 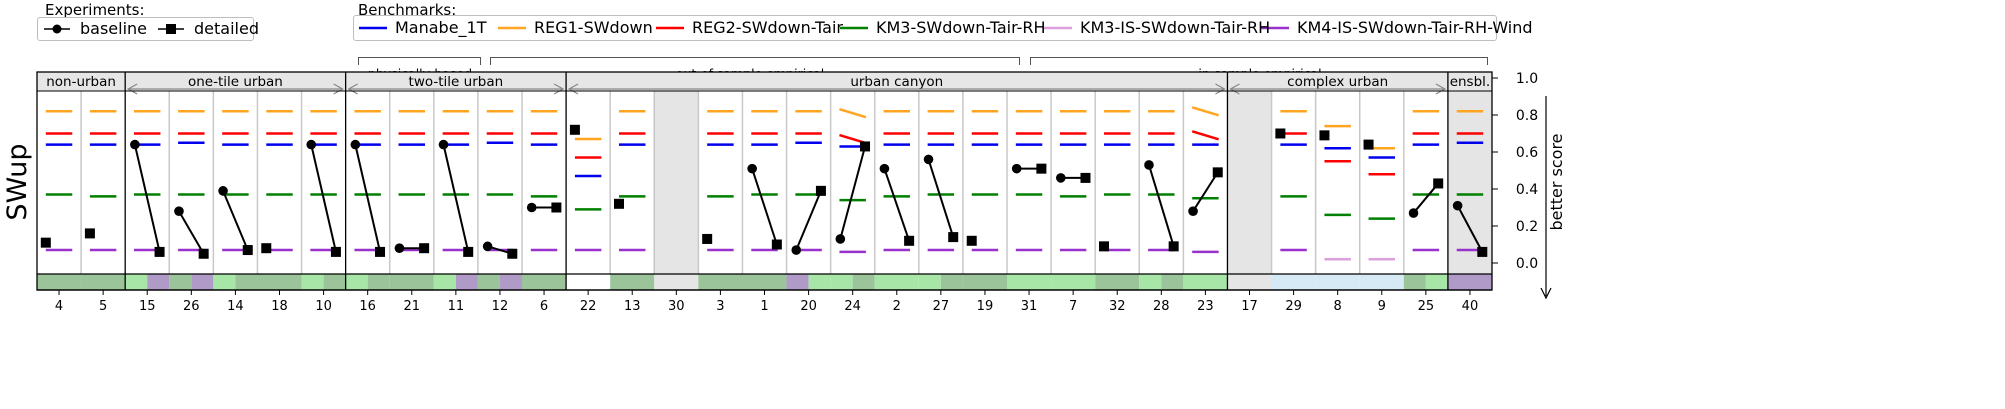 I want to click on site-1-connector, so click(x=764, y=206).